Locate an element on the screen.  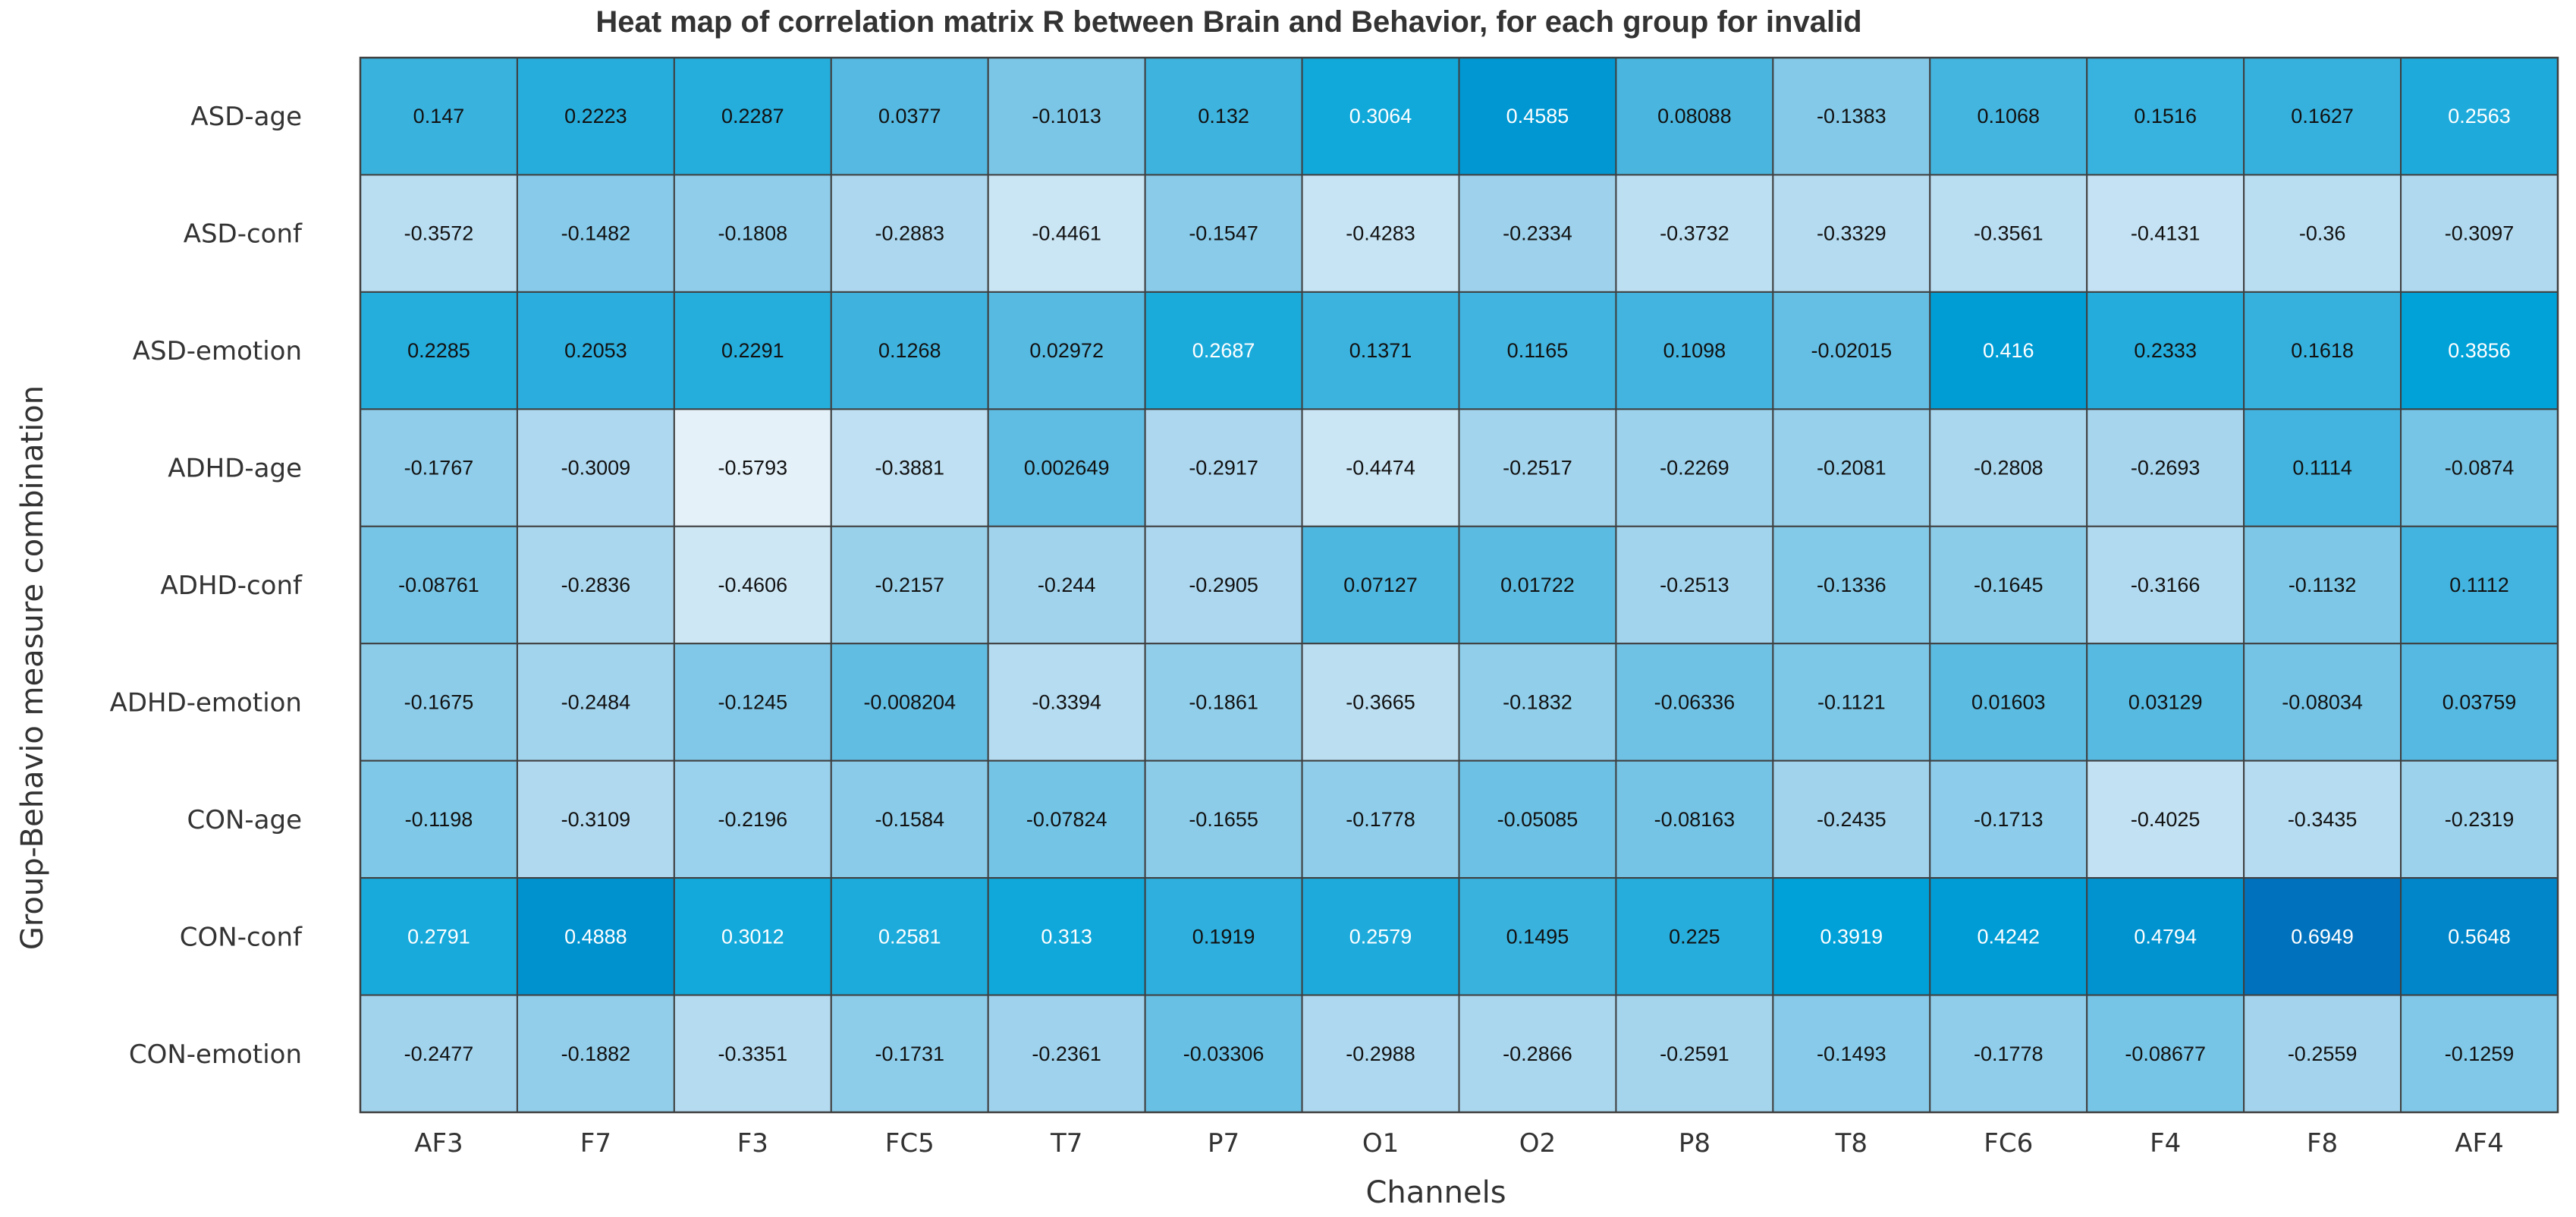
cell-value-label: 0.313 is located at coordinates (1066, 936).